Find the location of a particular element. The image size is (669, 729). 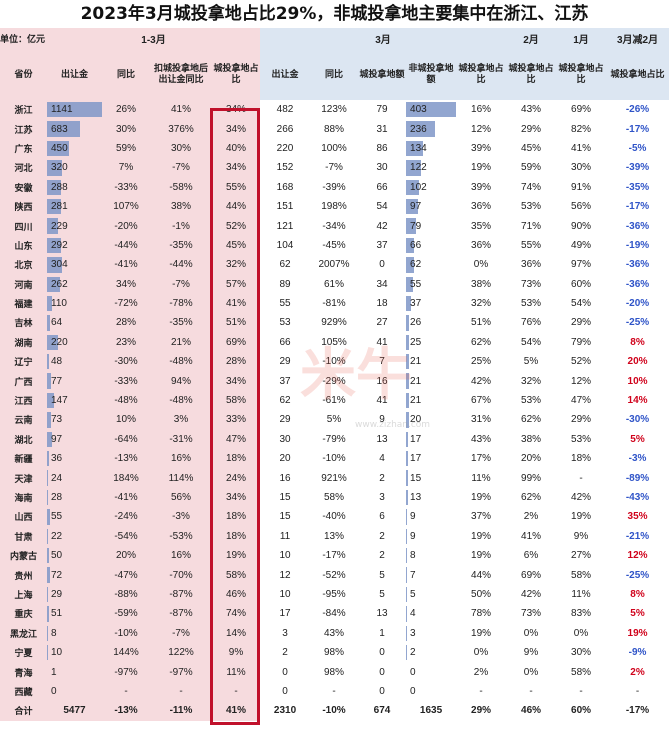

cell-diff: 8% is located at coordinates (637, 594).